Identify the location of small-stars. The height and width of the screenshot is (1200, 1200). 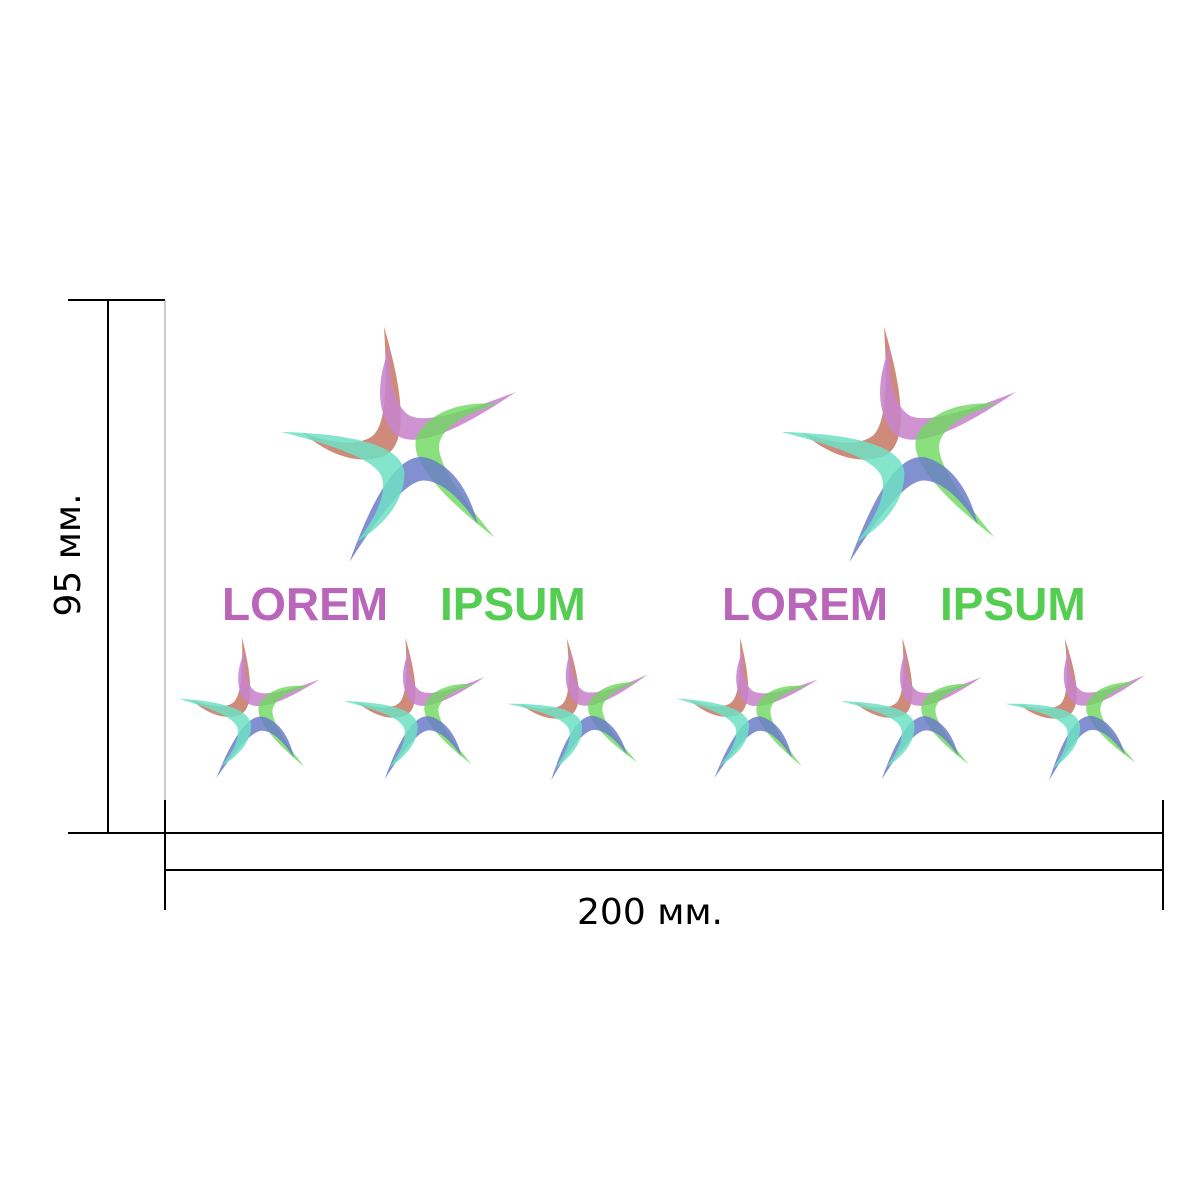
(671, 720).